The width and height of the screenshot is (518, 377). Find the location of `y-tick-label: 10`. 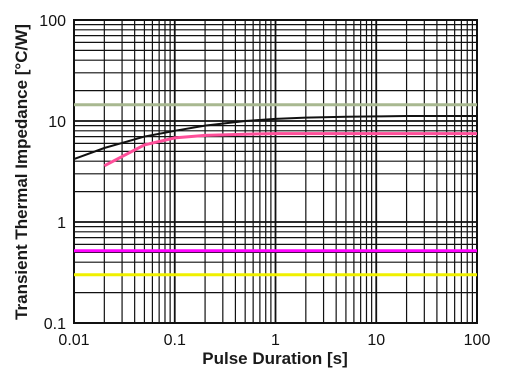

y-tick-label: 10 is located at coordinates (57, 122).